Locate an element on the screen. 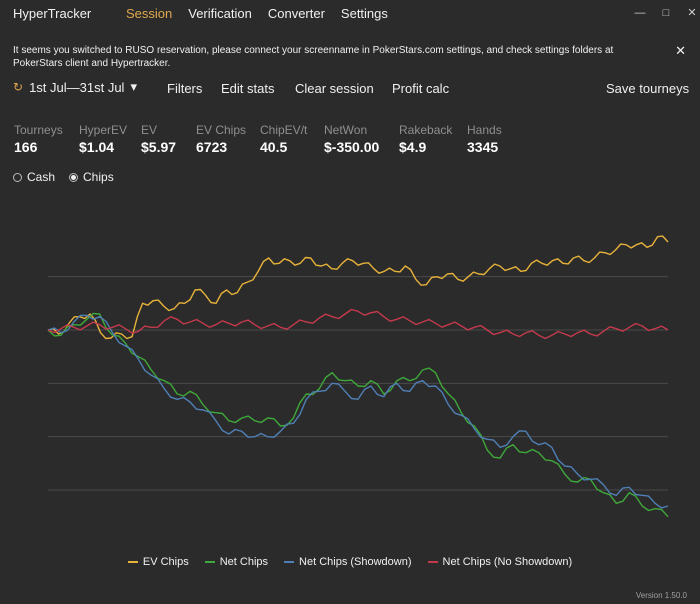 This screenshot has width=700, height=604. chips-radio: Chips is located at coordinates (91, 177).